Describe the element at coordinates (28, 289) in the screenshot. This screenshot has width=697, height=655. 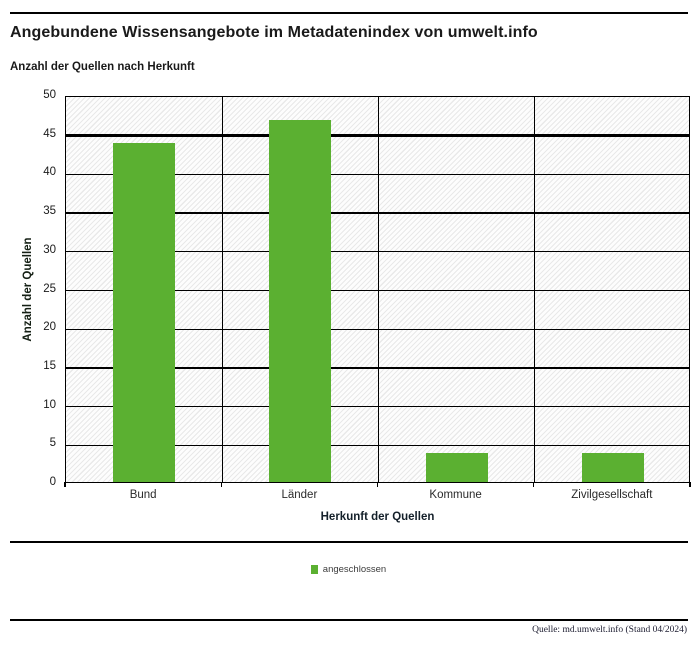
I see `y-axis-title: Anzahl der Quellen` at that location.